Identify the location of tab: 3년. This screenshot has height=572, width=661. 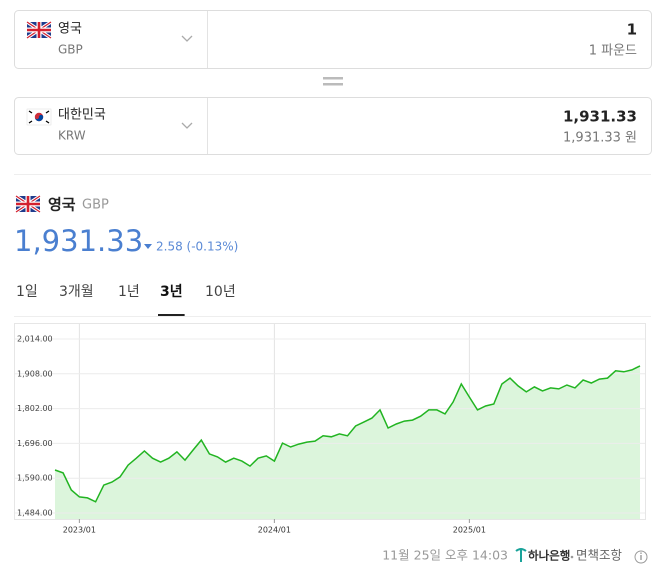
(171, 292).